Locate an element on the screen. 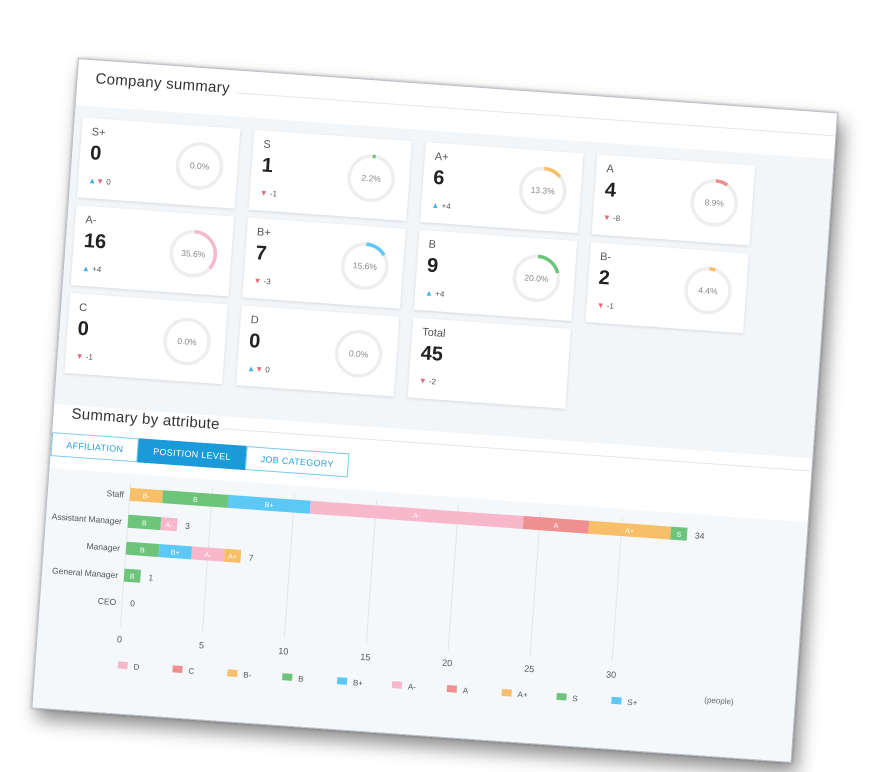 The image size is (883, 772). donut-percent: 35.6% is located at coordinates (193, 254).